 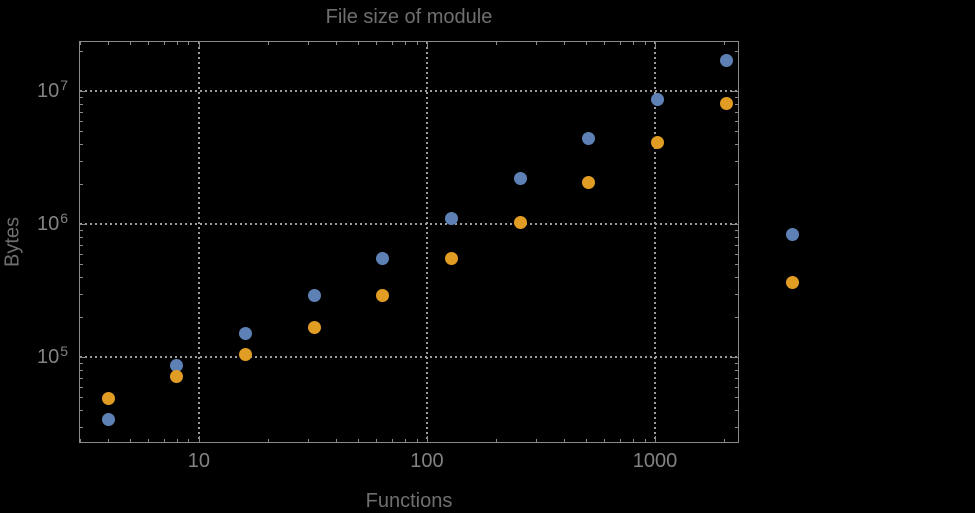 I want to click on y-tick-label: 10⁶, so click(x=52, y=223).